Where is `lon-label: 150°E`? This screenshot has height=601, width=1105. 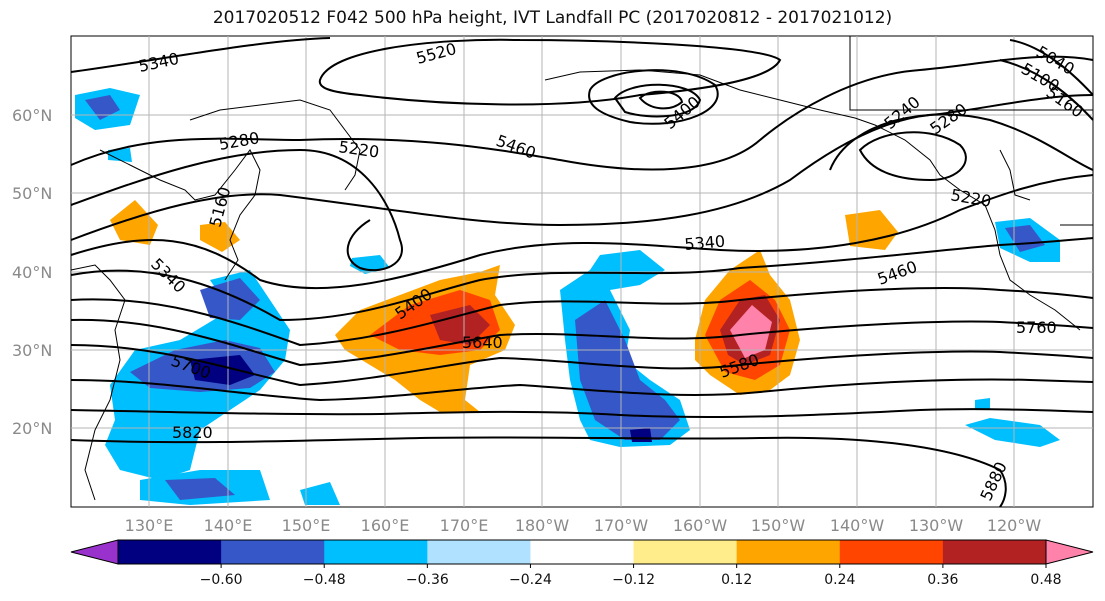 lon-label: 150°E is located at coordinates (306, 525).